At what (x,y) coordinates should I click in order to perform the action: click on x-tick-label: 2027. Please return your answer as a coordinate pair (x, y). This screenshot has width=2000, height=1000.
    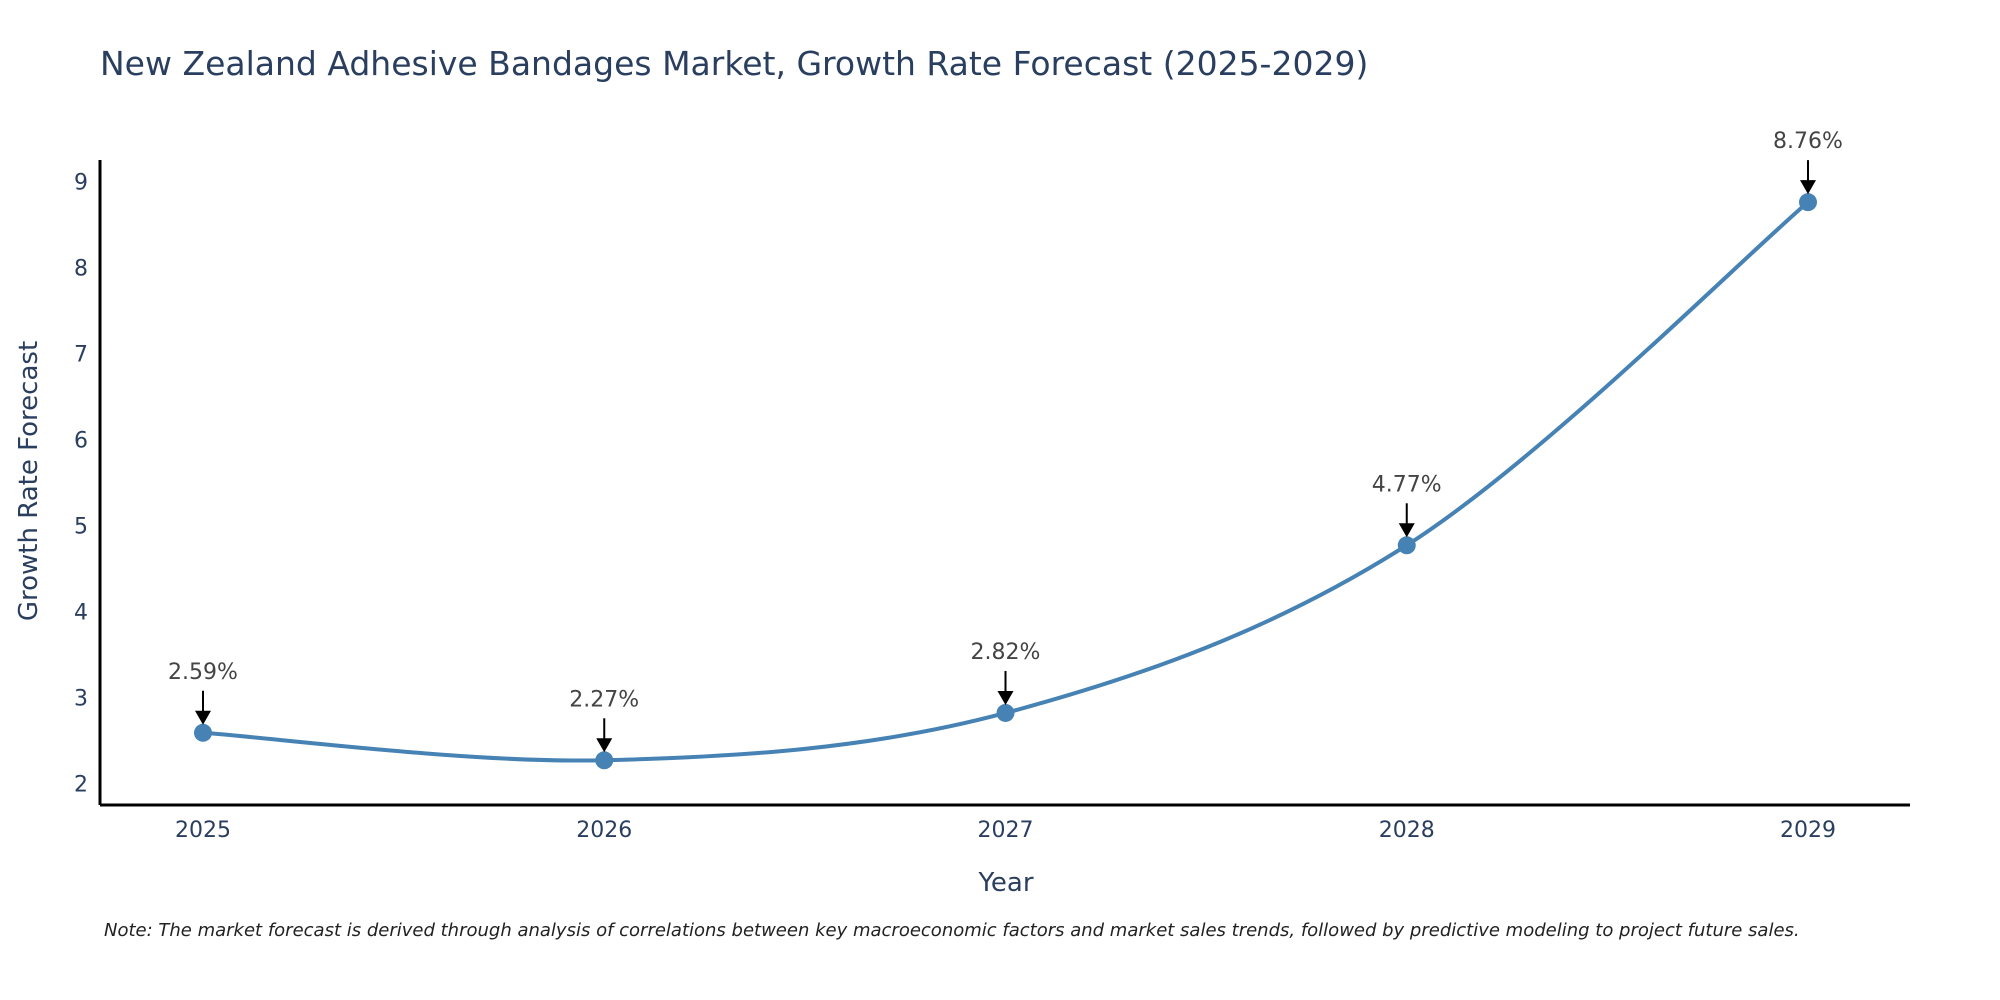
    Looking at the image, I should click on (1006, 830).